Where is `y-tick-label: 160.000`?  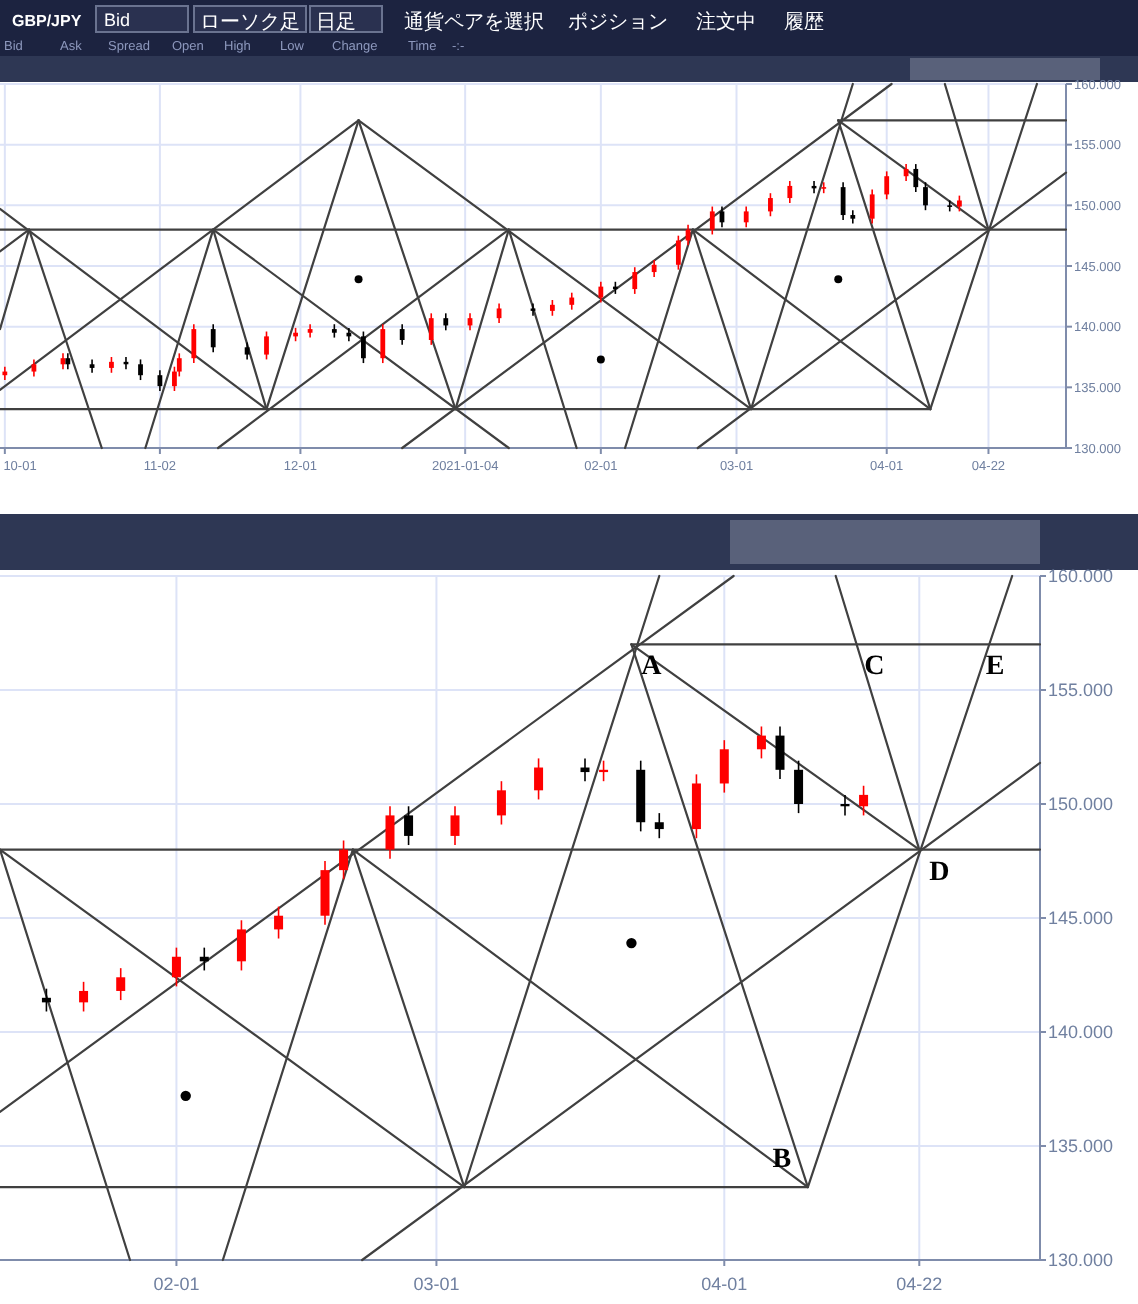 y-tick-label: 160.000 is located at coordinates (1081, 576).